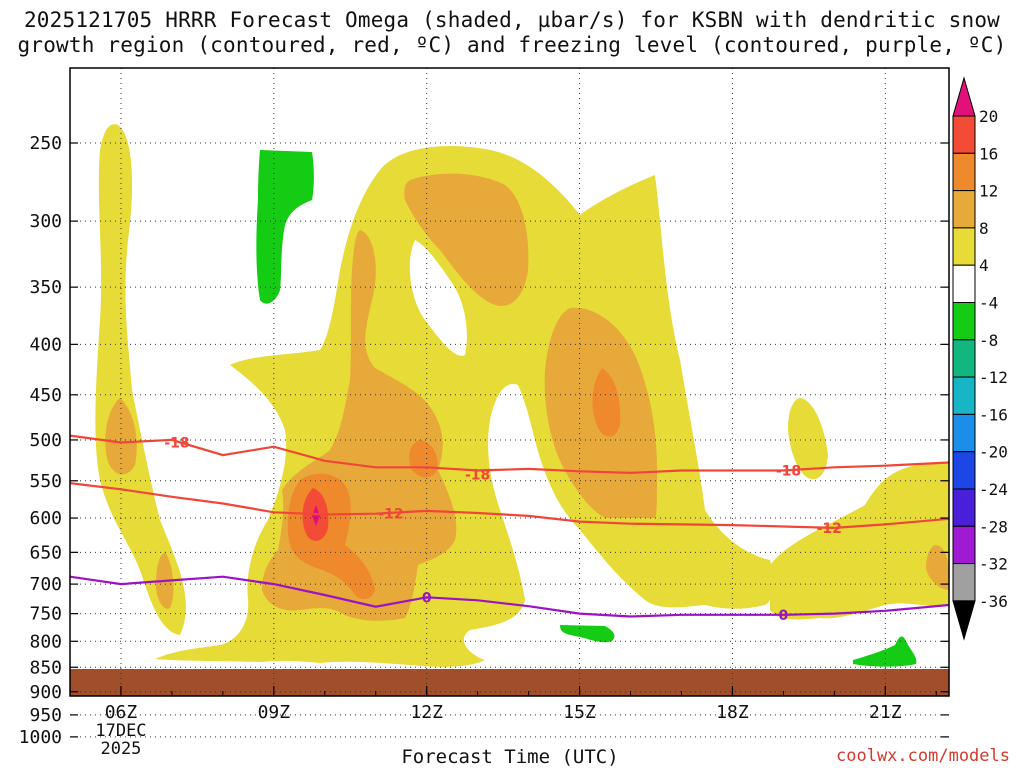 The height and width of the screenshot is (768, 1024). I want to click on y-tick-label-500: 500, so click(45, 440).